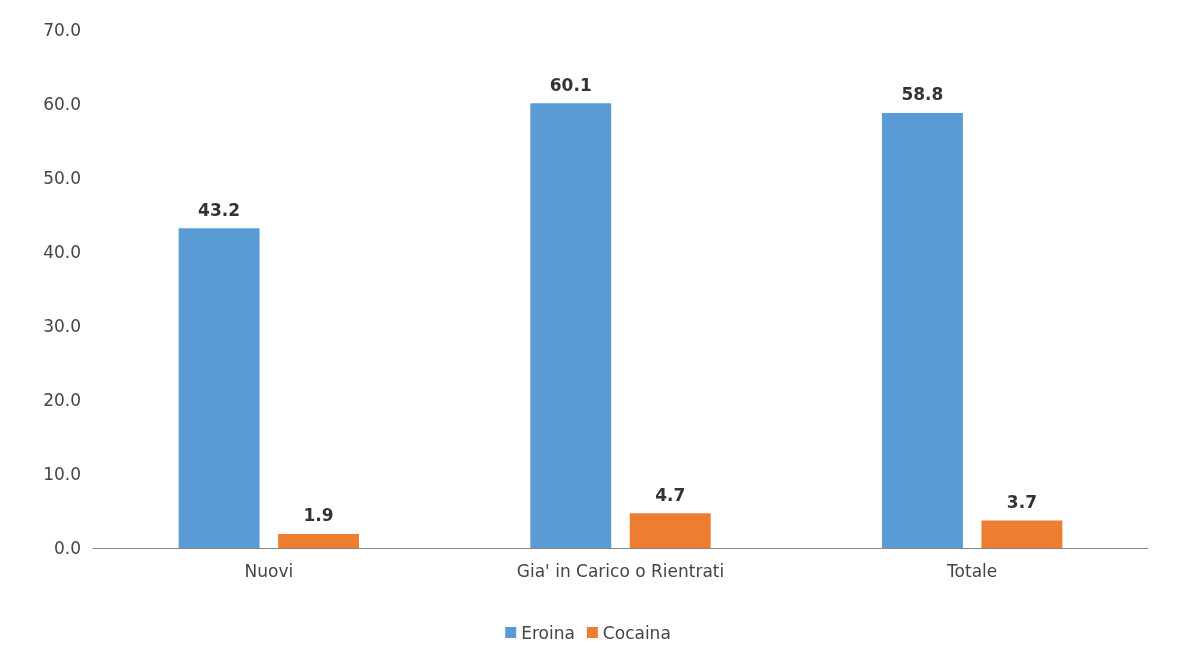 The image size is (1178, 651). Describe the element at coordinates (62, 326) in the screenshot. I see `y-tick-label: 30.0` at that location.